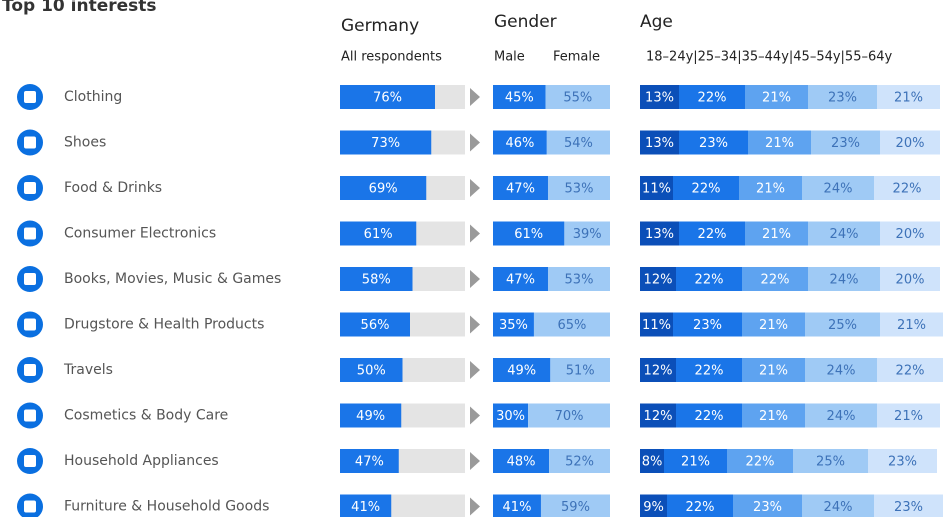  I want to click on value-label: 46%, so click(519, 143).